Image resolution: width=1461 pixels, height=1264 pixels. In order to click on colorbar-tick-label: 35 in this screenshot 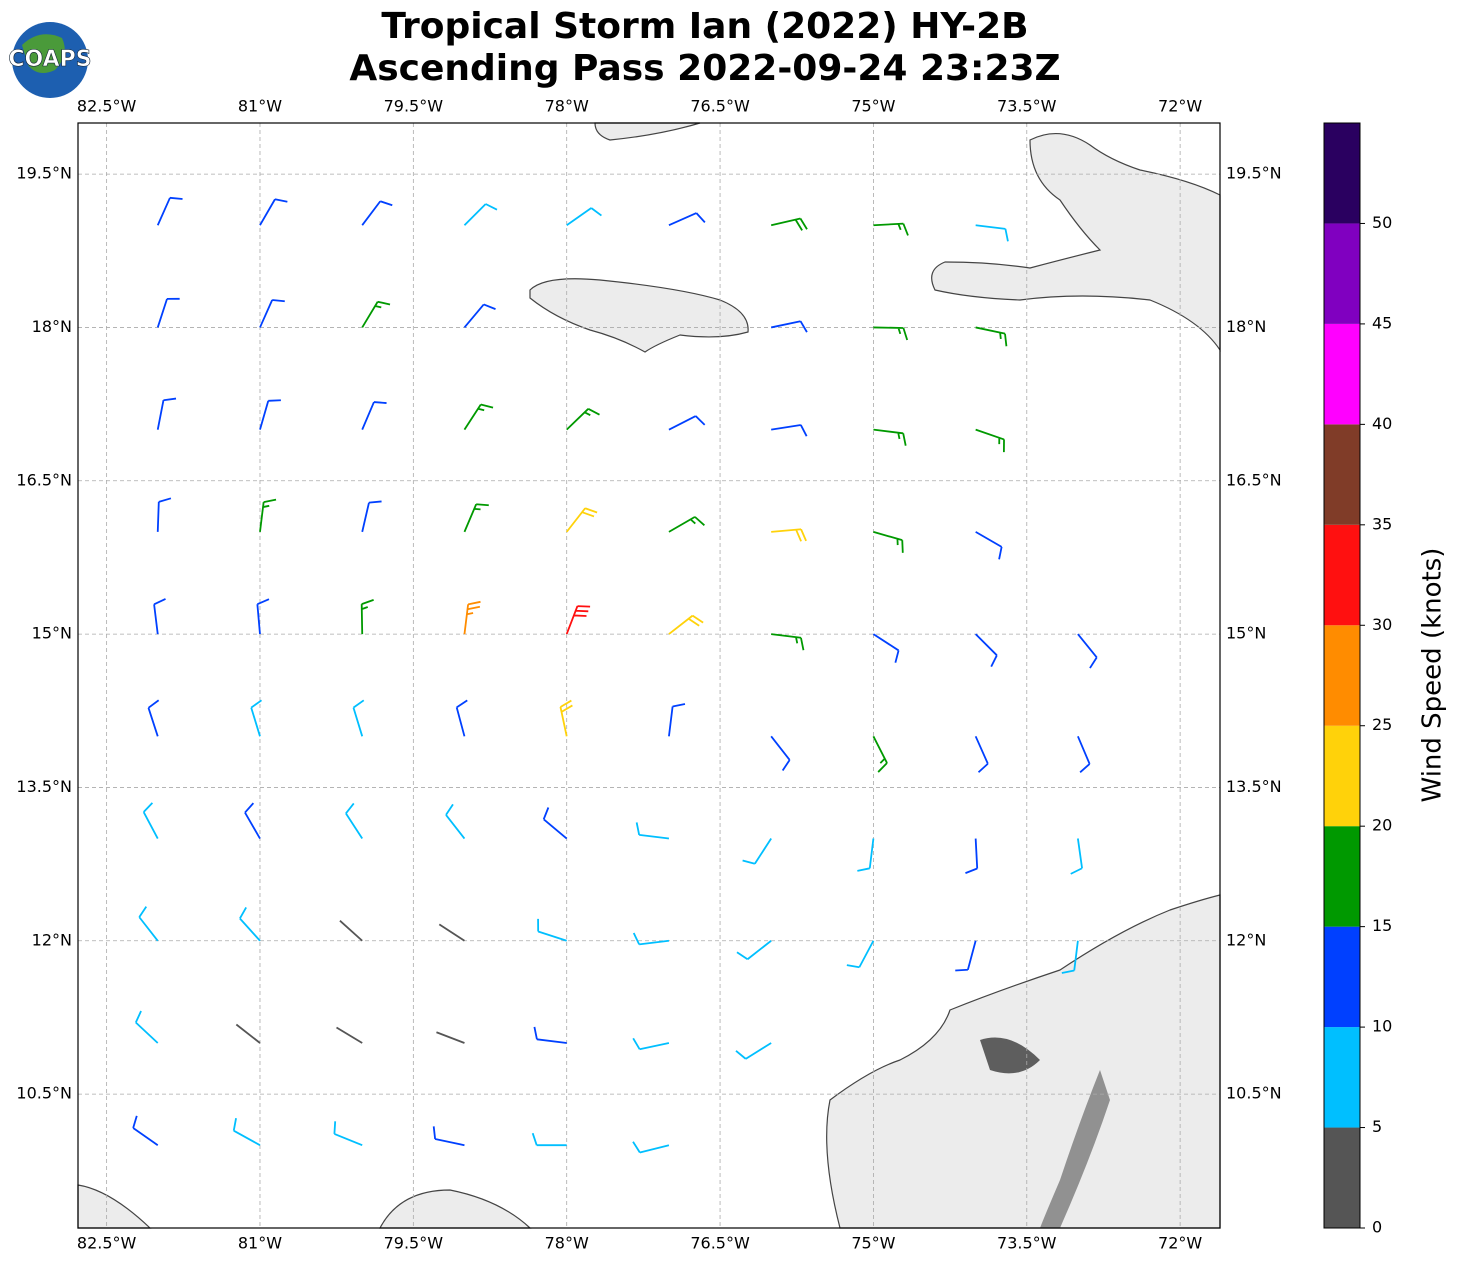, I will do `click(1382, 523)`.